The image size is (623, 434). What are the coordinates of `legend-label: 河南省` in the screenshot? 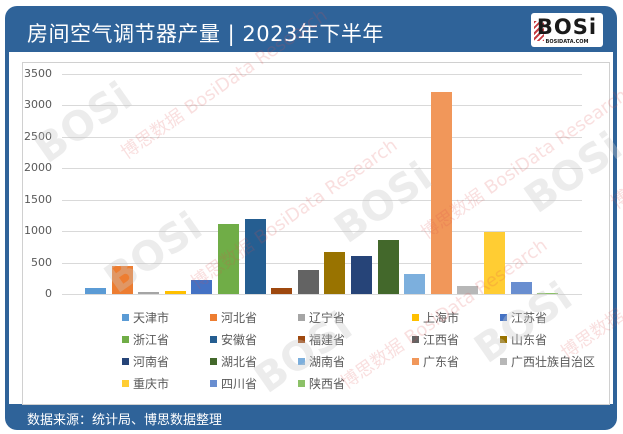 It's located at (151, 362).